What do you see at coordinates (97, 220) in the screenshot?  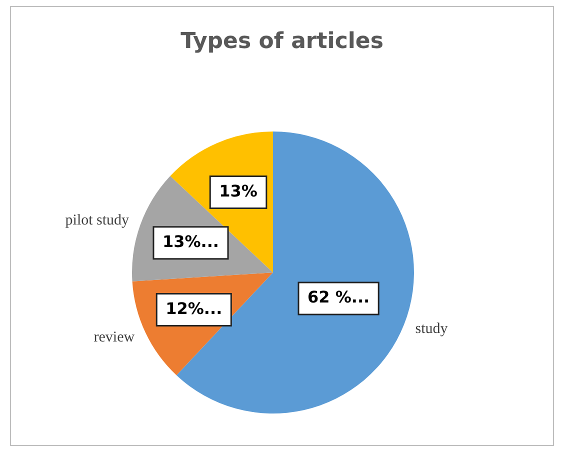 I see `slice-label: pilot study` at bounding box center [97, 220].